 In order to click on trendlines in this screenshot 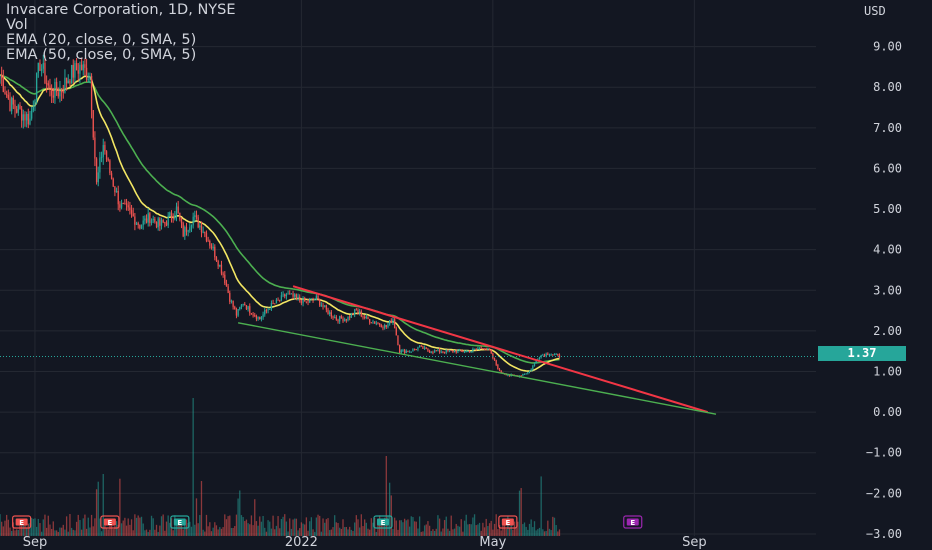, I will do `click(477, 350)`.